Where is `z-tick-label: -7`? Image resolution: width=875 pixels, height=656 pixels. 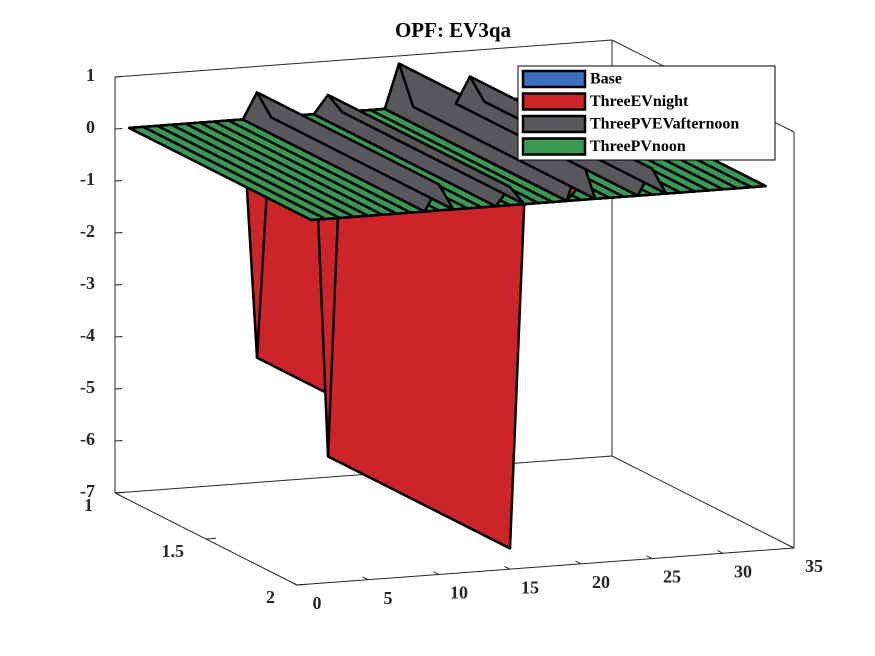
z-tick-label: -7 is located at coordinates (87, 491).